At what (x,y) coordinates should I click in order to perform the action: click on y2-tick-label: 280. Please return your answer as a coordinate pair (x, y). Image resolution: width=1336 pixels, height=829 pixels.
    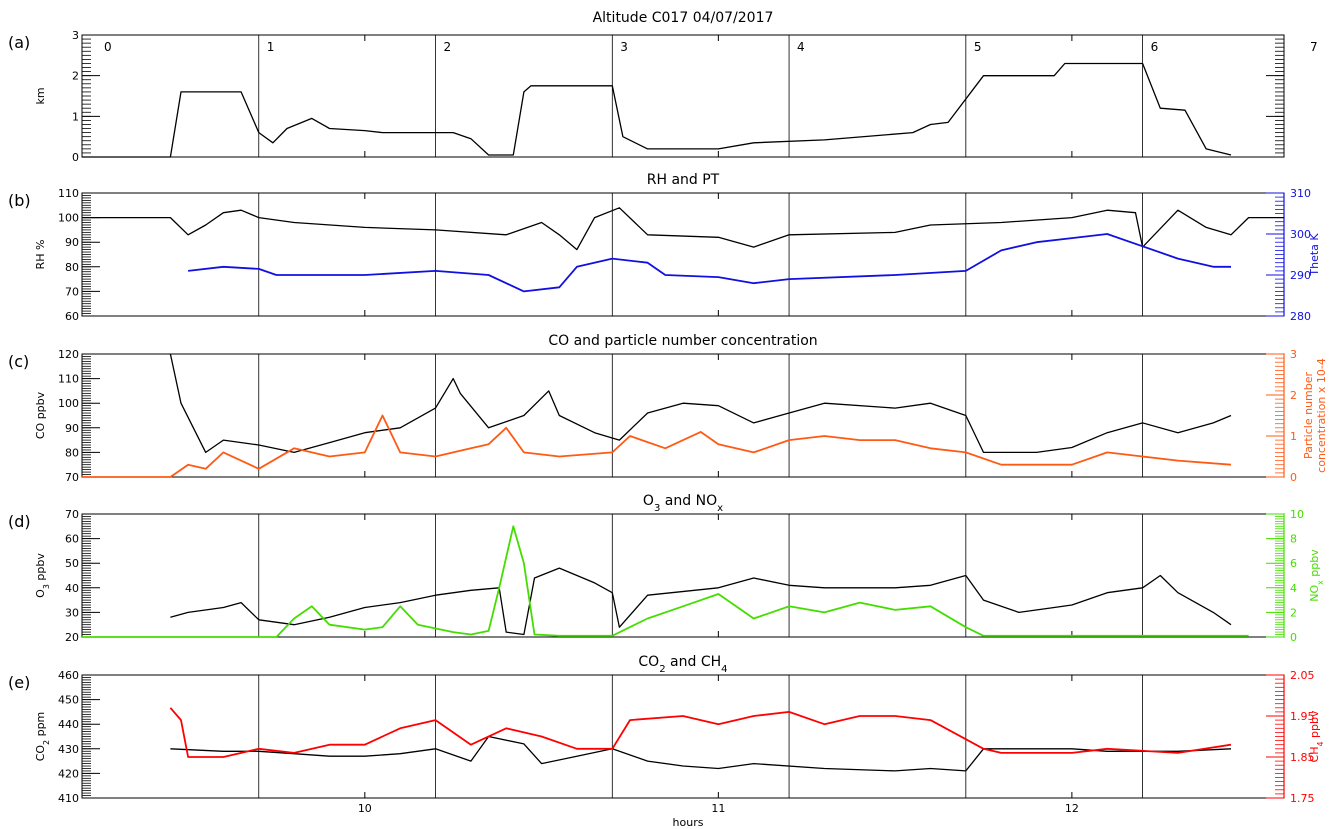
    Looking at the image, I should click on (1300, 316).